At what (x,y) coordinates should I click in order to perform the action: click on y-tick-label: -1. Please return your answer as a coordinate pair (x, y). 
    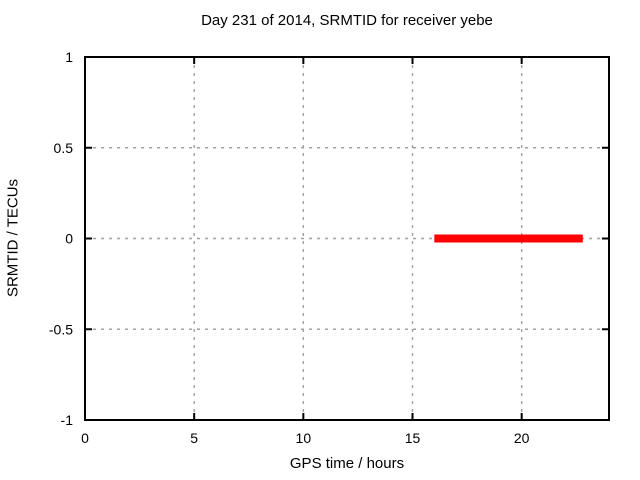
    Looking at the image, I should click on (67, 420).